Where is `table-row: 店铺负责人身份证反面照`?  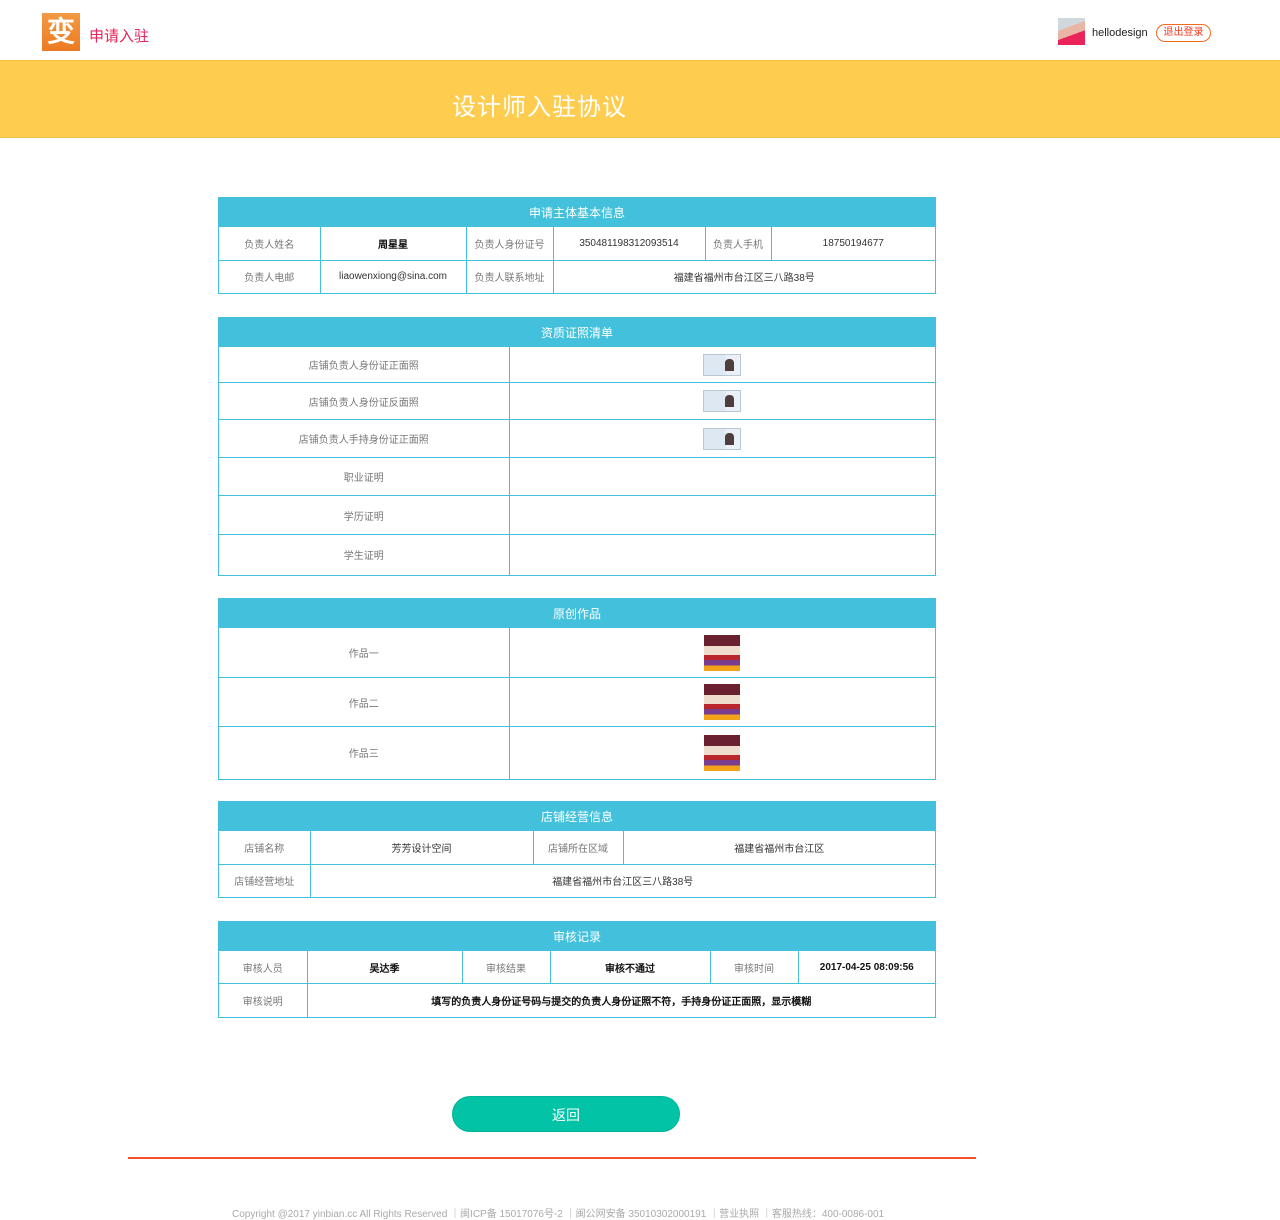
table-row: 店铺负责人身份证反面照 is located at coordinates (577, 401).